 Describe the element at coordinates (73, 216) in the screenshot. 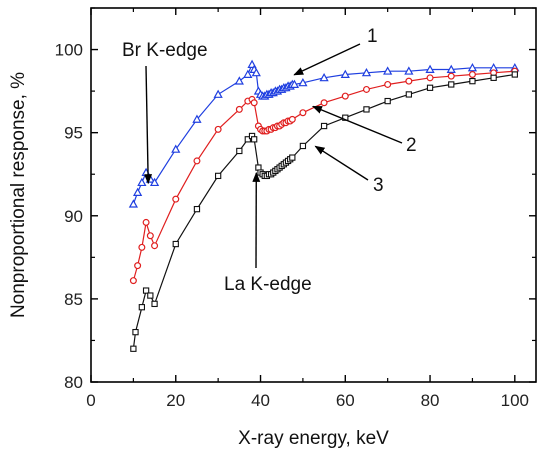

I see `y-tick-label: 90` at that location.